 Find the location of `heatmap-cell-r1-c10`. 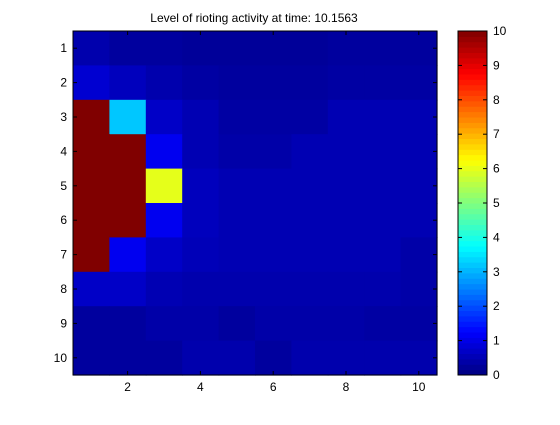

heatmap-cell-r1-c10 is located at coordinates (419, 48).